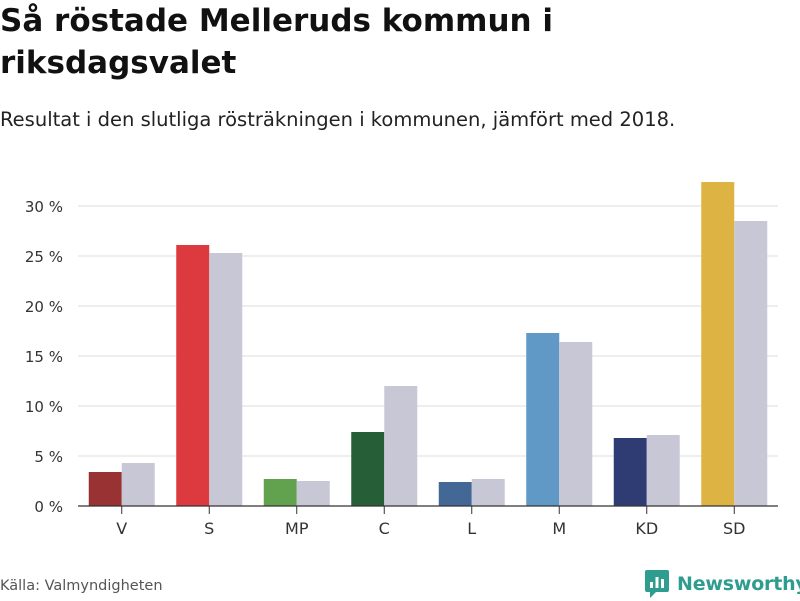 The width and height of the screenshot is (800, 601). What do you see at coordinates (48, 457) in the screenshot?
I see `y-tick-label: 5 %` at bounding box center [48, 457].